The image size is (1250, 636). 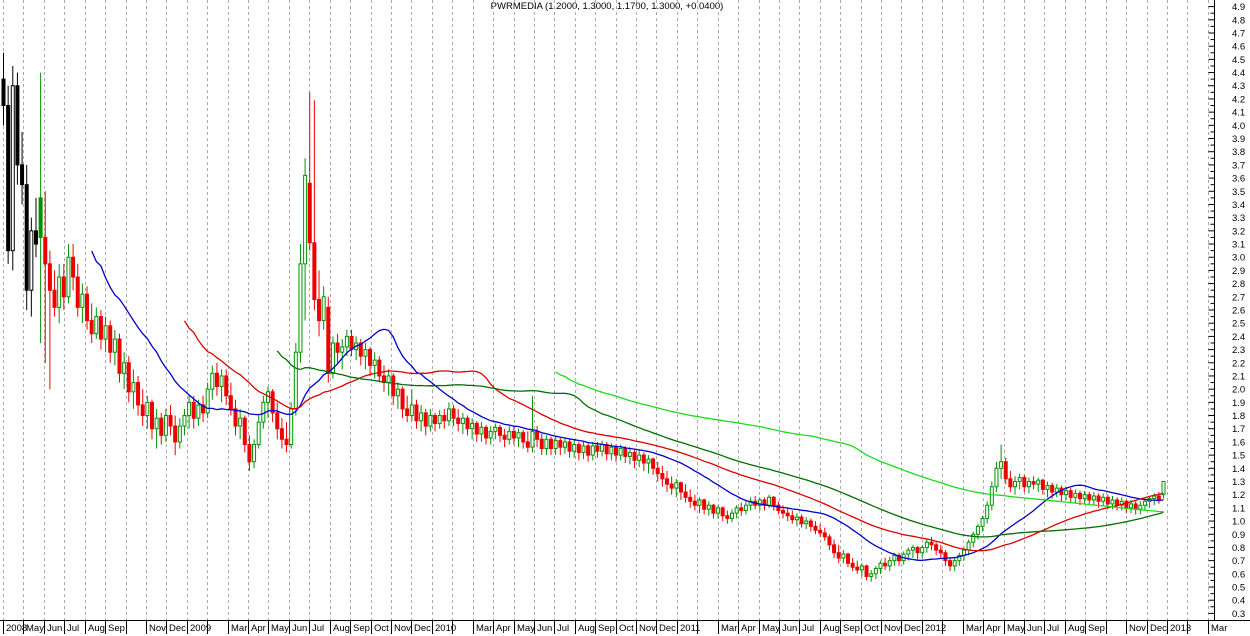 What do you see at coordinates (1238, 429) in the screenshot?
I see `y-axis-label: 1.7` at bounding box center [1238, 429].